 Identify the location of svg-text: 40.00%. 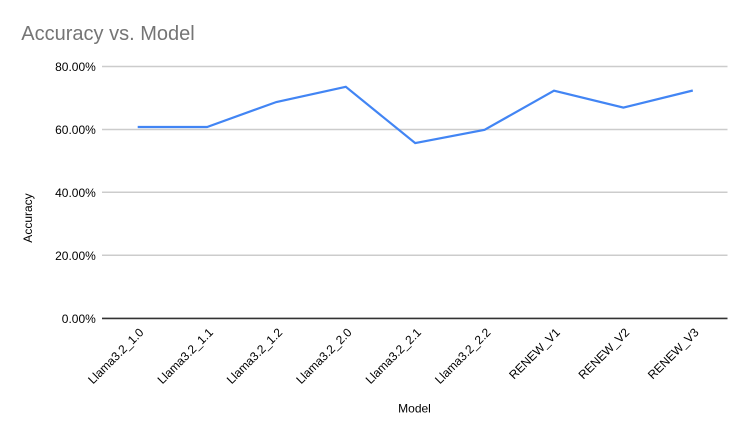
(75, 193).